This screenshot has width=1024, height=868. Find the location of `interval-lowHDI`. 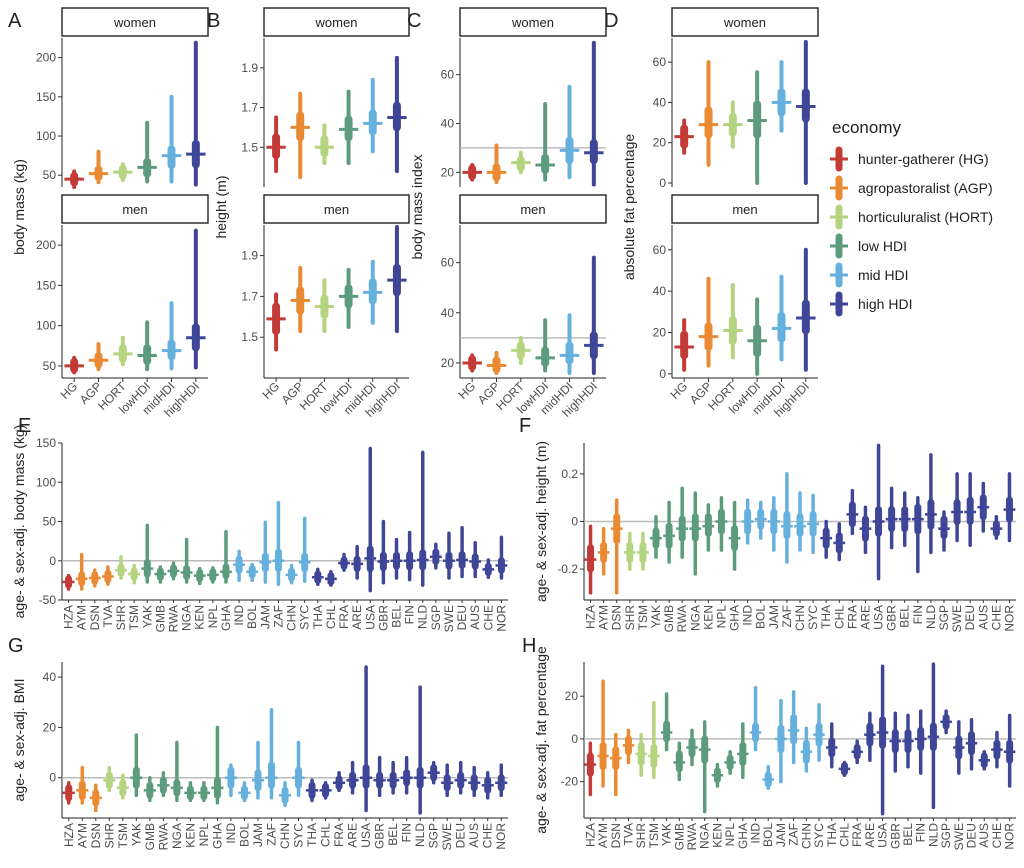

interval-lowHDI is located at coordinates (545, 345).